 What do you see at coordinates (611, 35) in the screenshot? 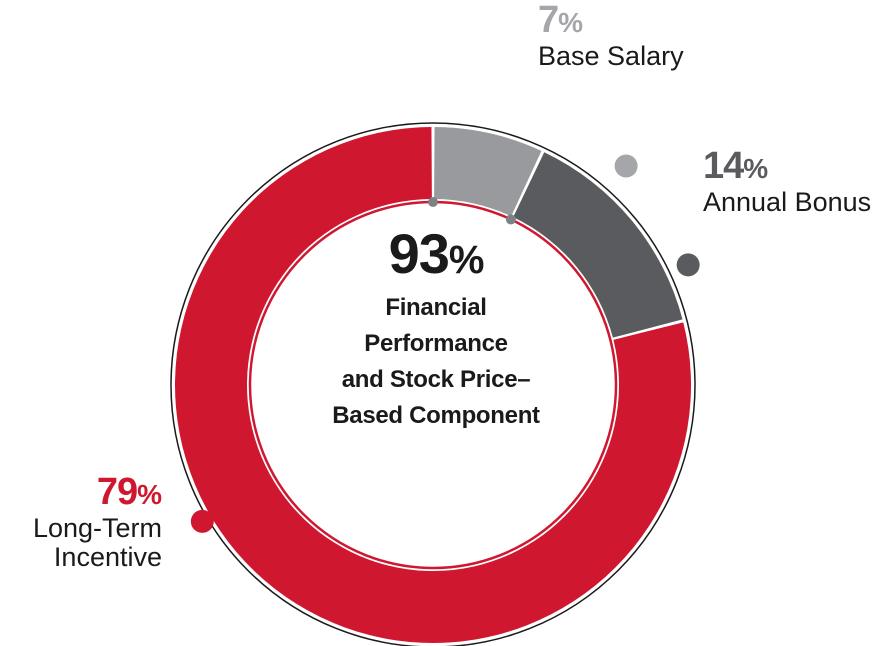
I see `label-base-salary: 7% Base Salary` at bounding box center [611, 35].